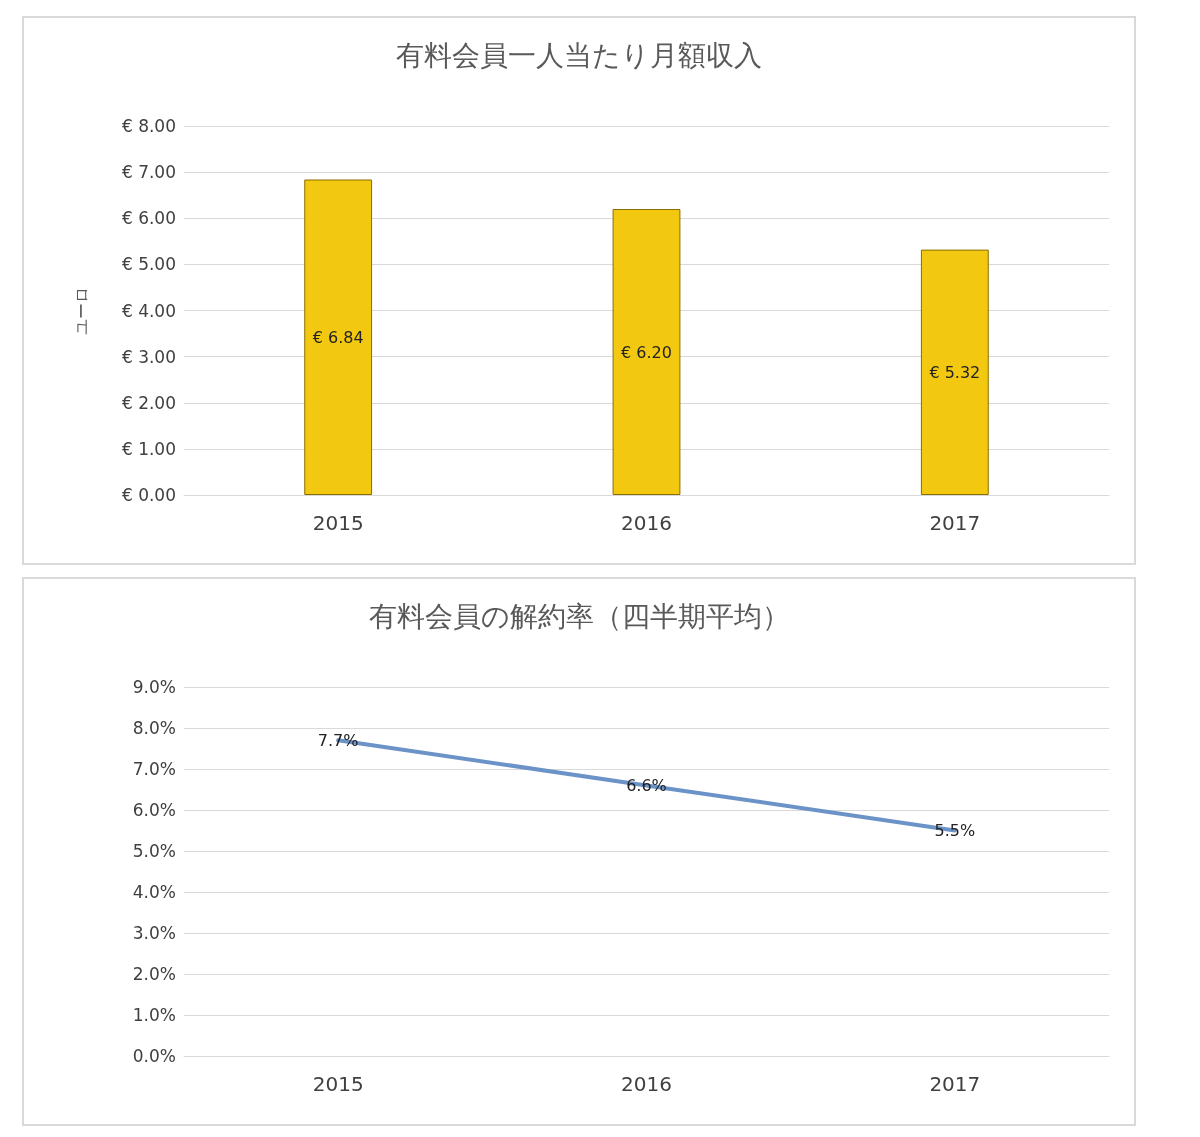  What do you see at coordinates (154, 974) in the screenshot?
I see `y-tick-label: 2.0%` at bounding box center [154, 974].